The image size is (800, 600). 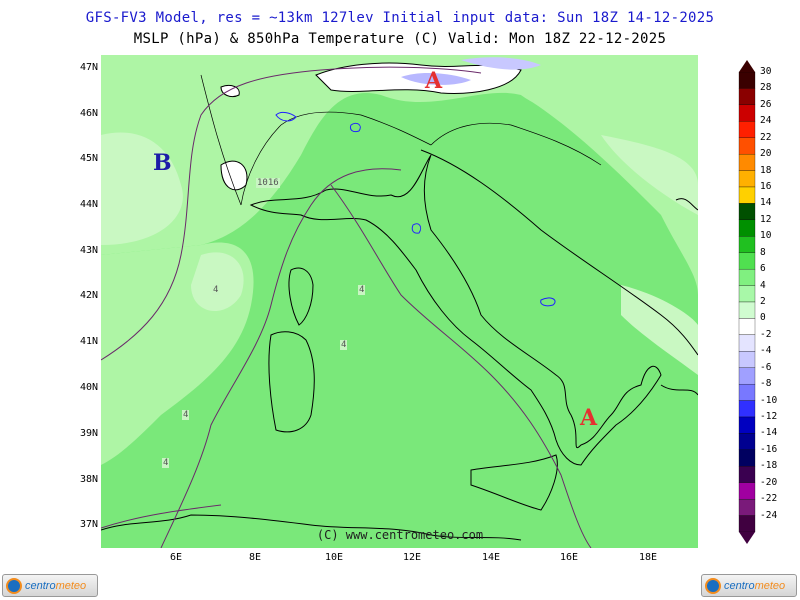 I want to click on pale-zone-ne, so click(x=649, y=175).